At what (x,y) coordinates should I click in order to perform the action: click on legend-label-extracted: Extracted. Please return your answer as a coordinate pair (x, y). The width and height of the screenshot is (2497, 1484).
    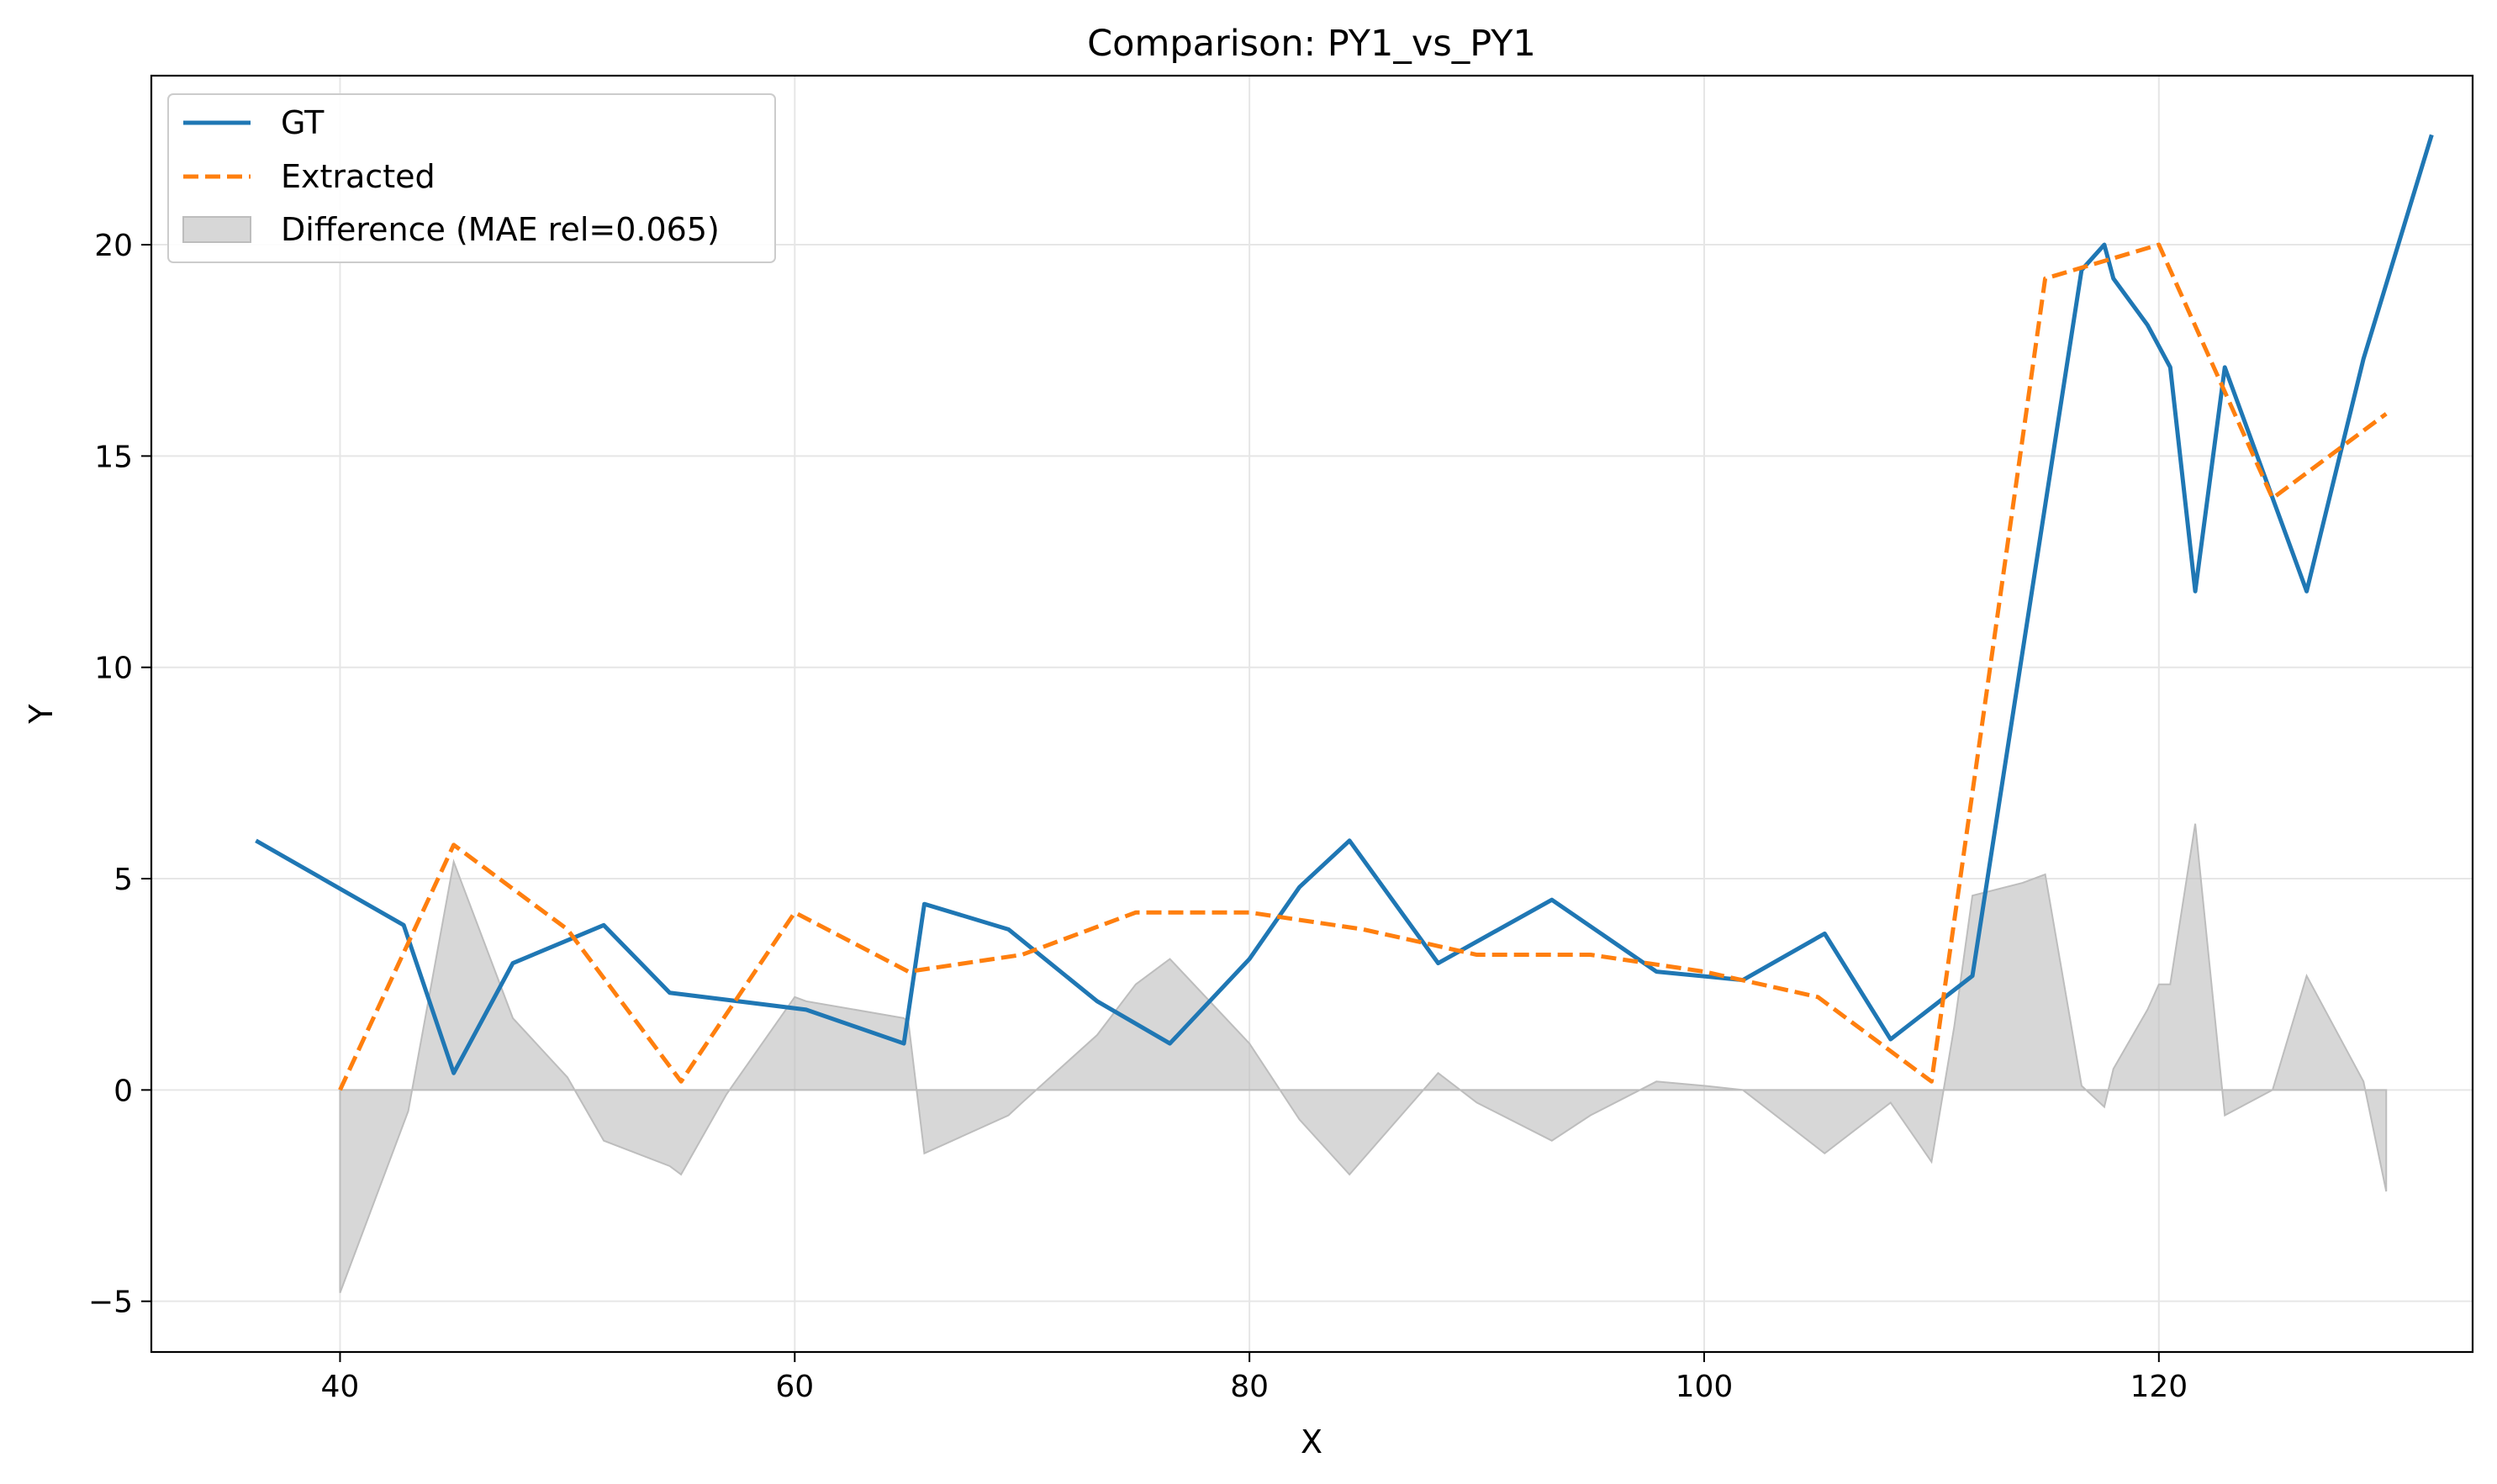
    Looking at the image, I should click on (358, 176).